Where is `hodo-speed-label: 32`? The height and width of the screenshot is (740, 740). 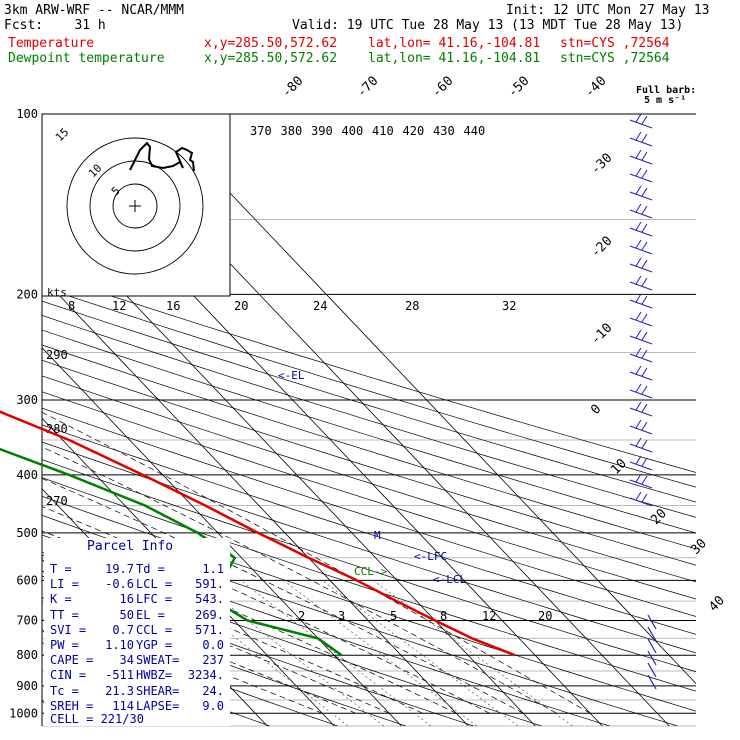 hodo-speed-label: 32 is located at coordinates (509, 306).